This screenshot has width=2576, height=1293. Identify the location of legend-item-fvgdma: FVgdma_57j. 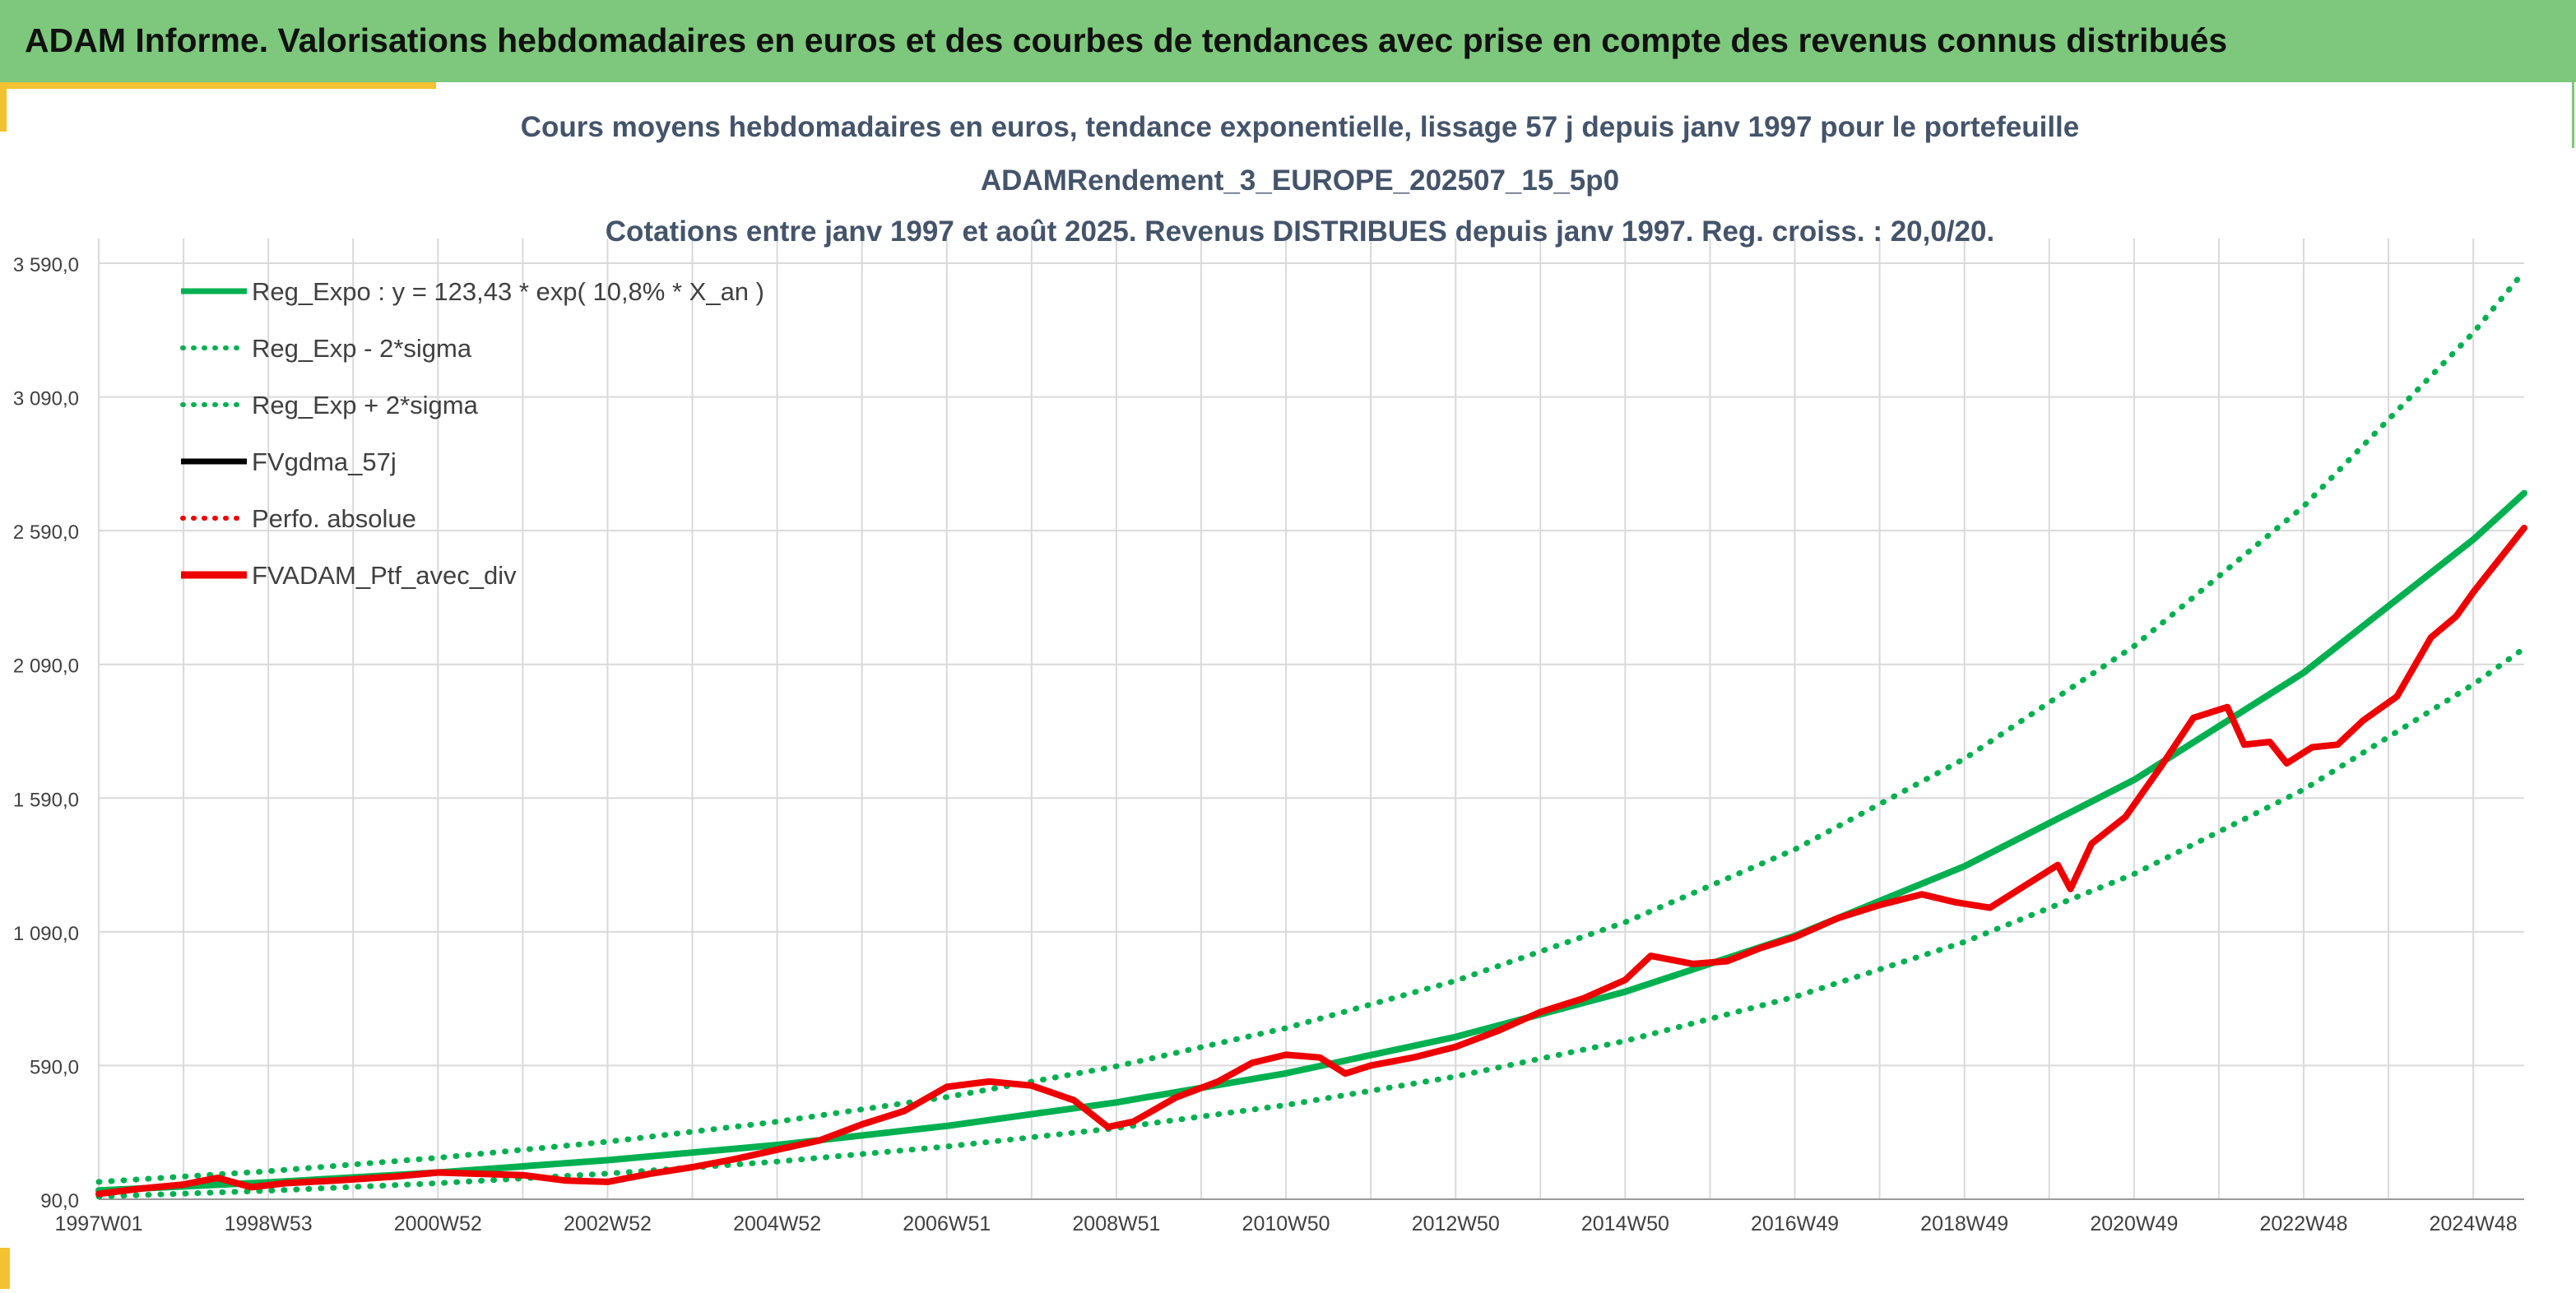
(289, 461).